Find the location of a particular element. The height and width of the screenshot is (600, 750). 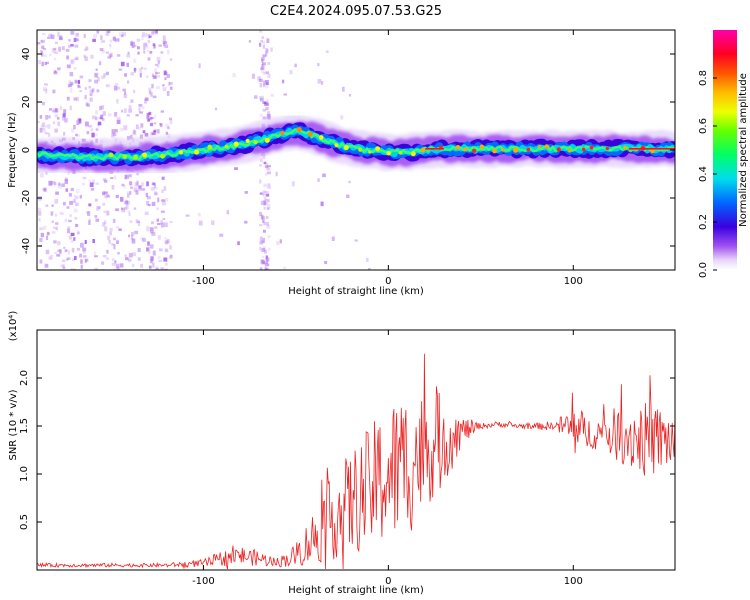

y-tick-label: -20 is located at coordinates (26, 198).